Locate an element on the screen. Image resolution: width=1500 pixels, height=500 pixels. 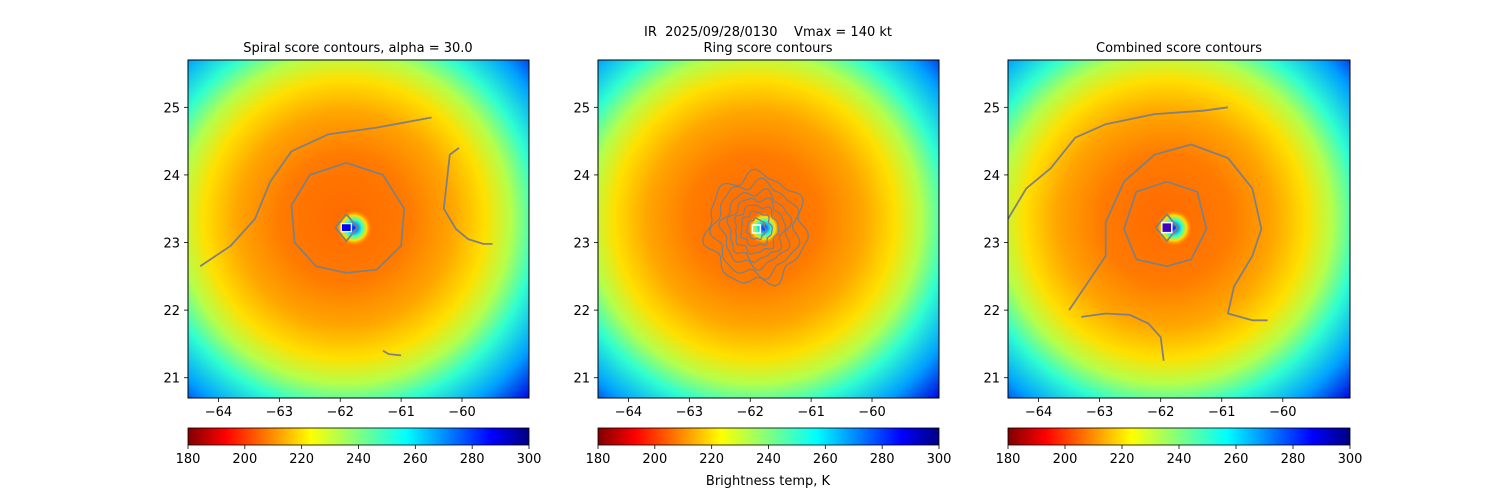
combined-contour-ring is located at coordinates (1165, 224).